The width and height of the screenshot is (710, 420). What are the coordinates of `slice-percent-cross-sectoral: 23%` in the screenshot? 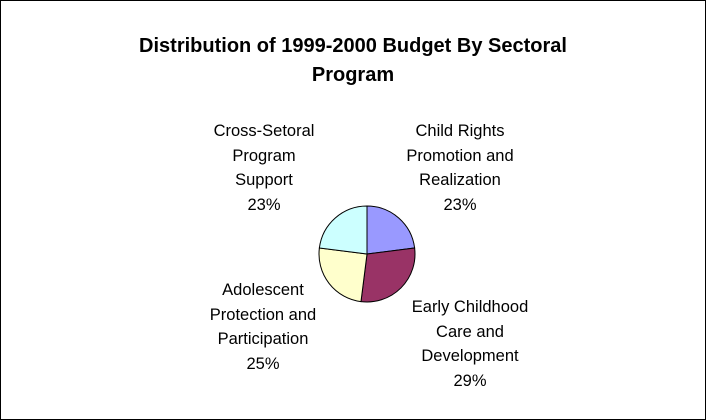 It's located at (264, 204).